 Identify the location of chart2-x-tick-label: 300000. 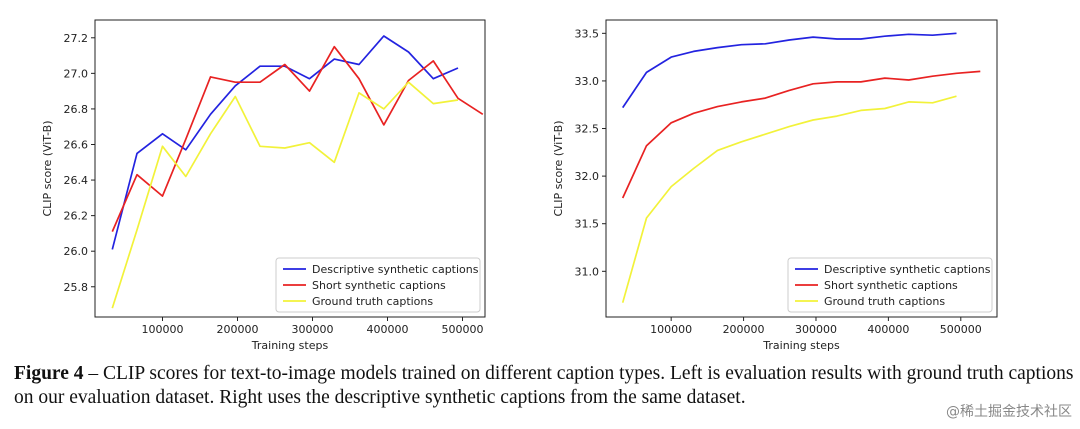
(816, 329).